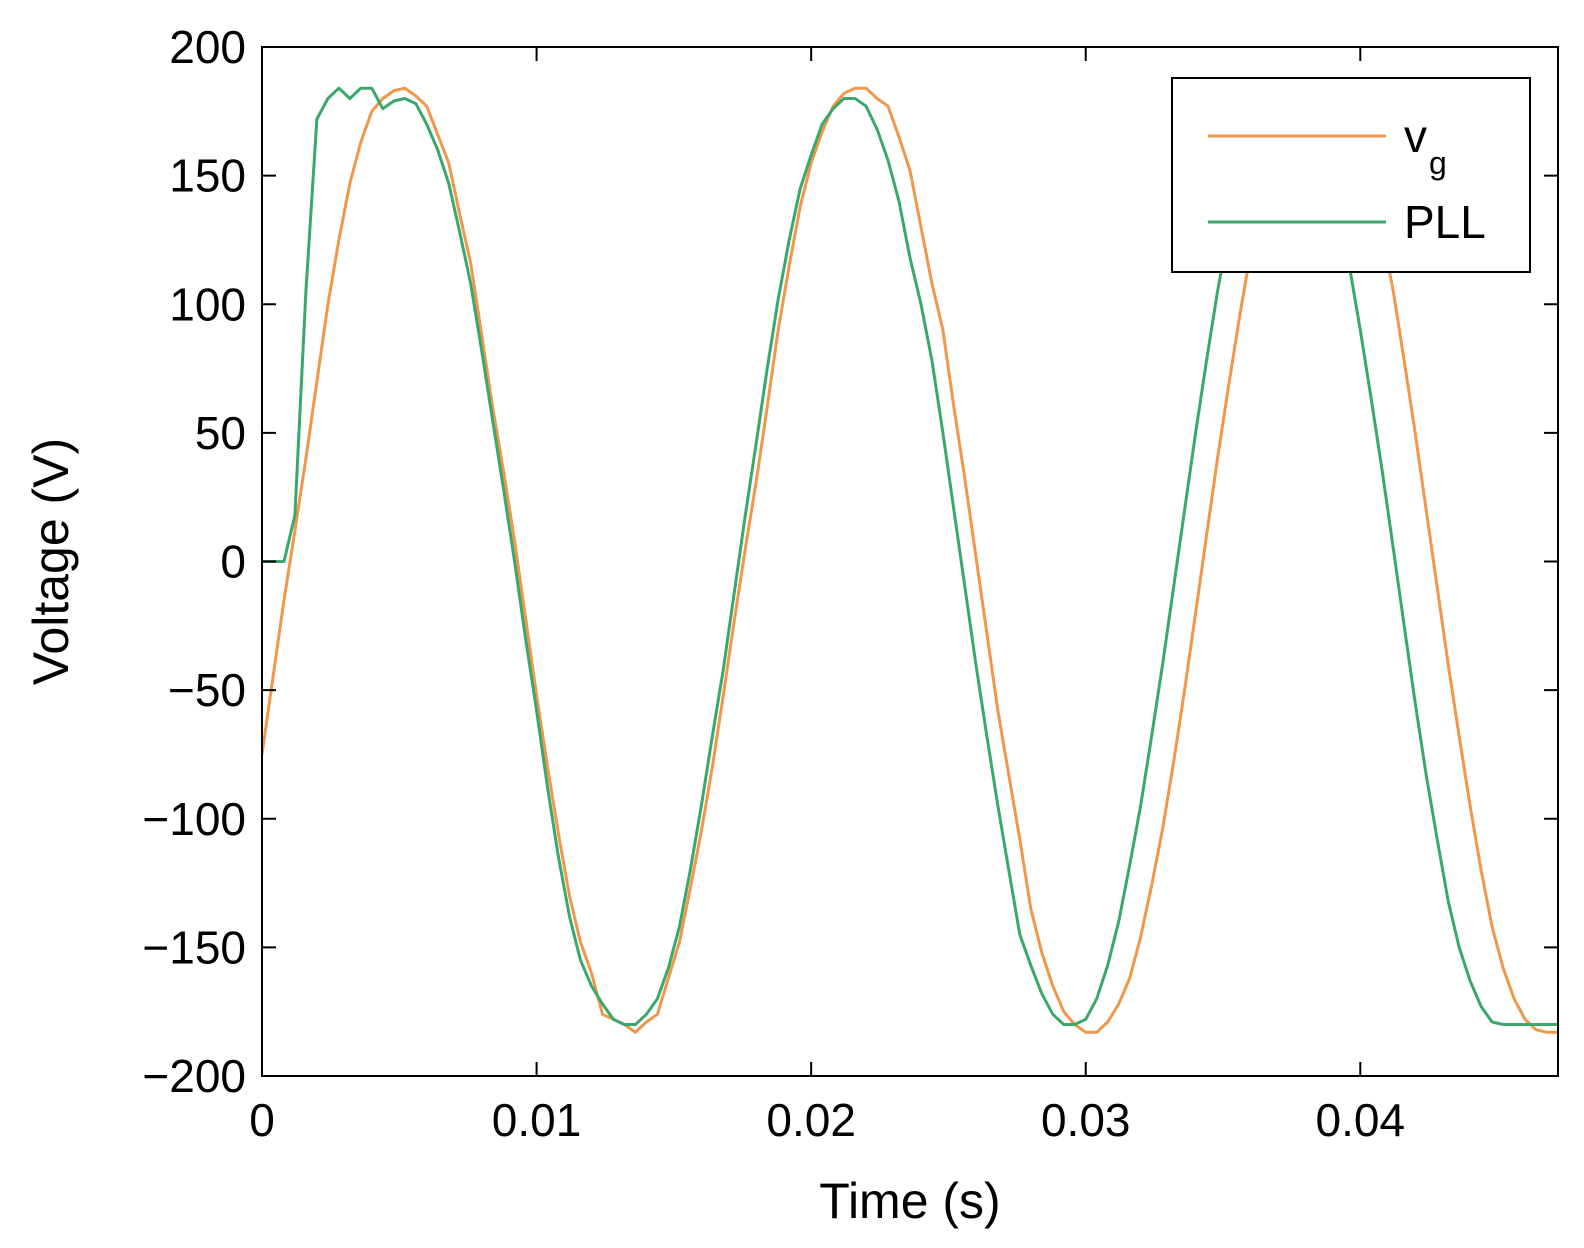  Describe the element at coordinates (233, 562) in the screenshot. I see `y-tick-label: 0` at that location.